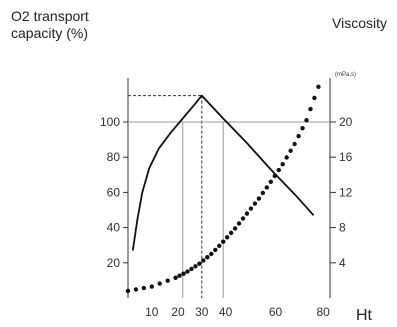 The image size is (397, 327). Describe the element at coordinates (152, 312) in the screenshot. I see `x-tick-label-10: 10` at that location.